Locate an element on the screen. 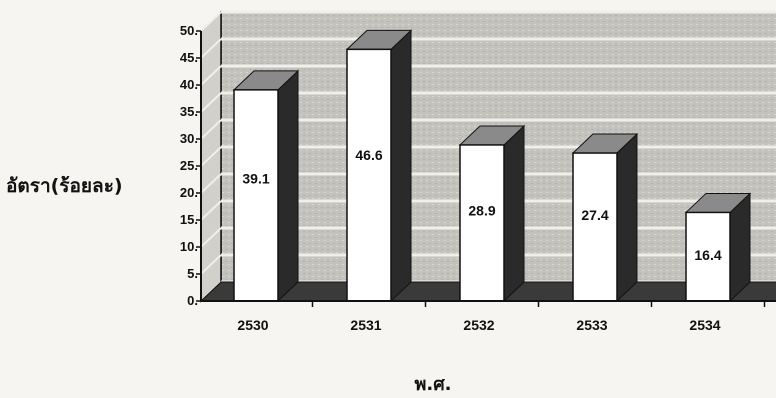 The height and width of the screenshot is (398, 776). data-label: 46.6 is located at coordinates (368, 155).